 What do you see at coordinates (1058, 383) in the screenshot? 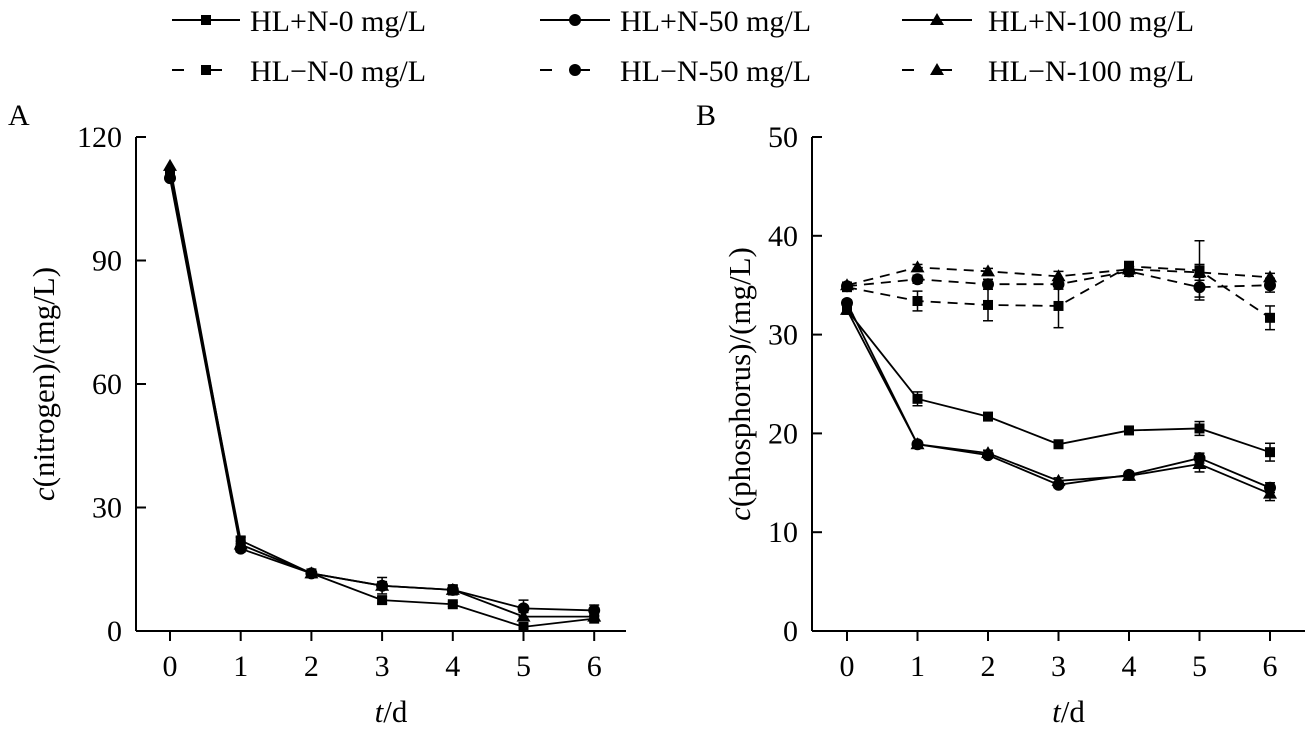
I see `series-hlplusn-0-mg-l` at bounding box center [1058, 383].